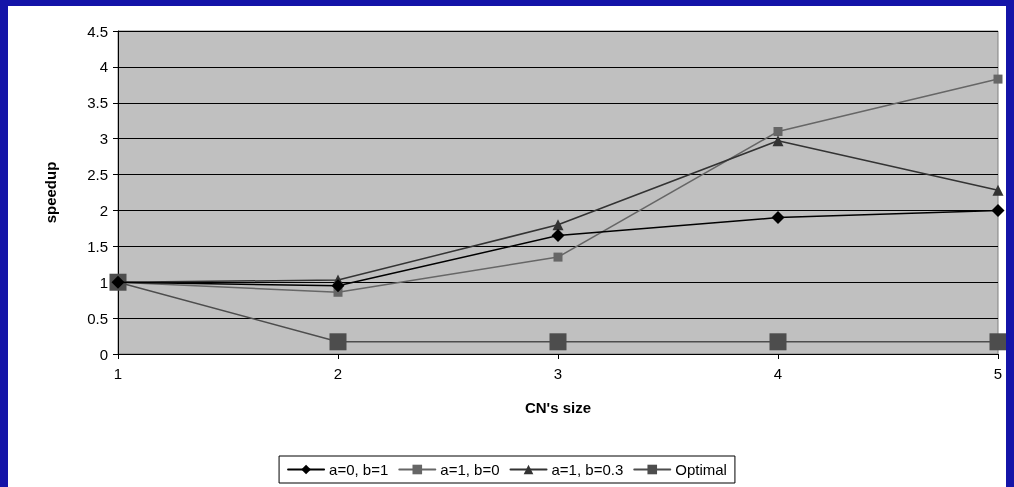  I want to click on y-axis-title: speedup, so click(50, 192).